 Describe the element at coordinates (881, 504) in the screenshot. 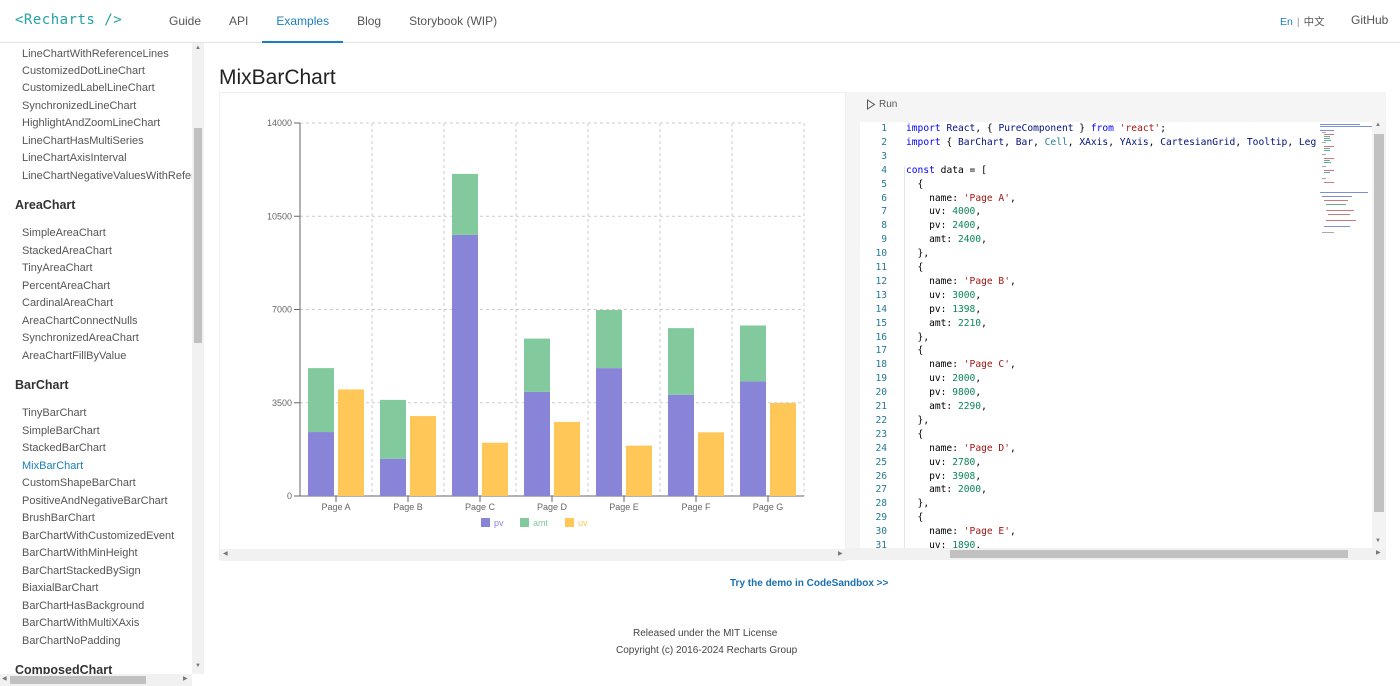

I see `line-number: 28` at that location.